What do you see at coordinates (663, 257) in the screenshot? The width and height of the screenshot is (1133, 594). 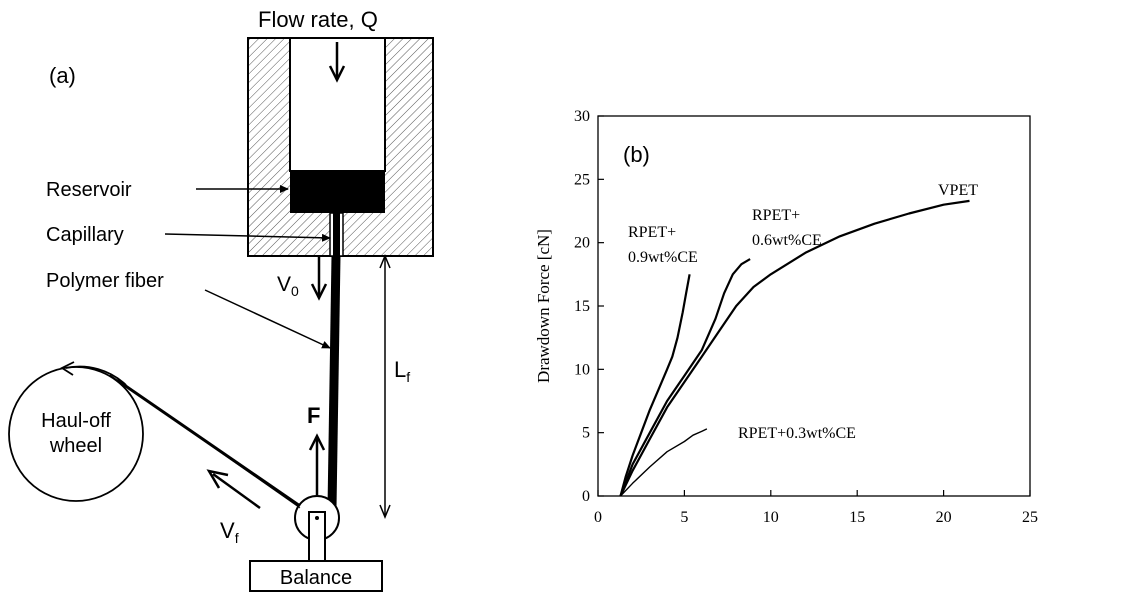 I see `label-rpet-09-line2: 0.9wt%CE` at bounding box center [663, 257].